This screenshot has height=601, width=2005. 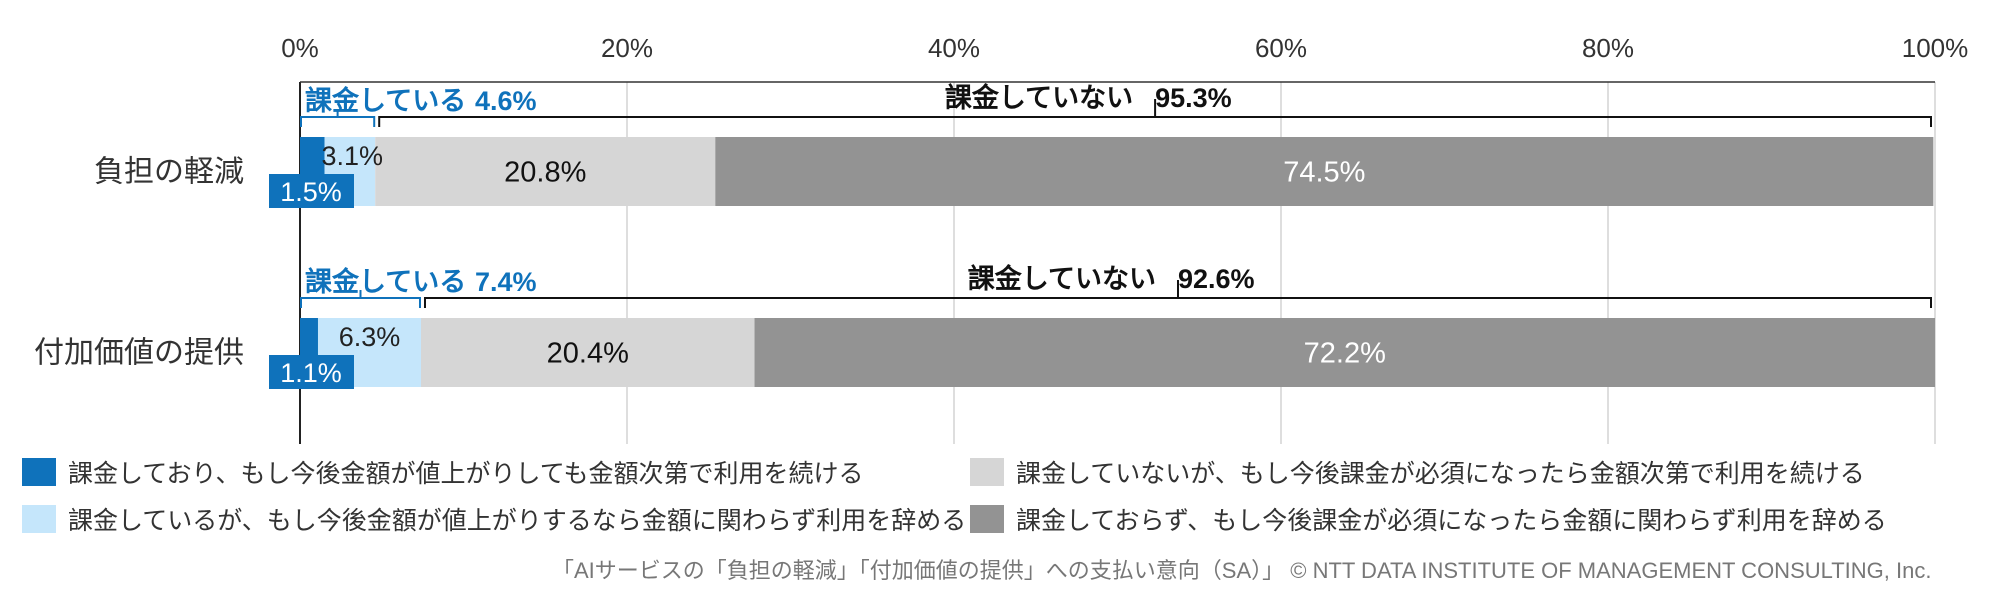 I want to click on small-label-box-r1, so click(x=311, y=372).